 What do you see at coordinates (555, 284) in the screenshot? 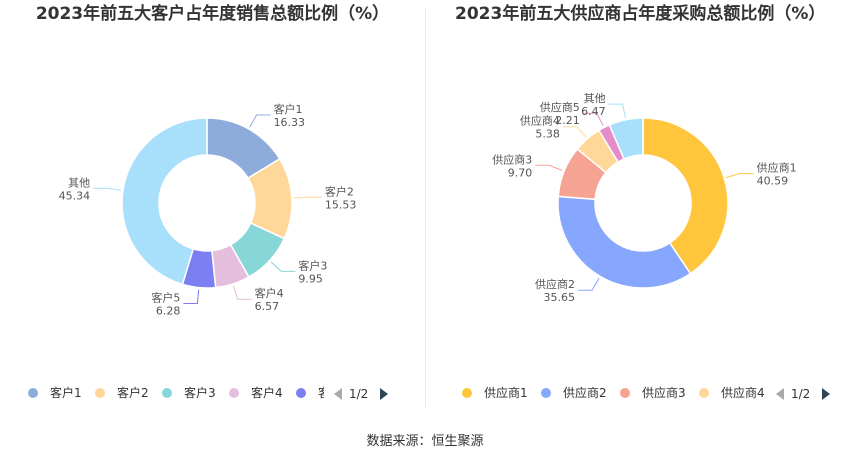
I see `slice-name-label: 供应商2` at bounding box center [555, 284].